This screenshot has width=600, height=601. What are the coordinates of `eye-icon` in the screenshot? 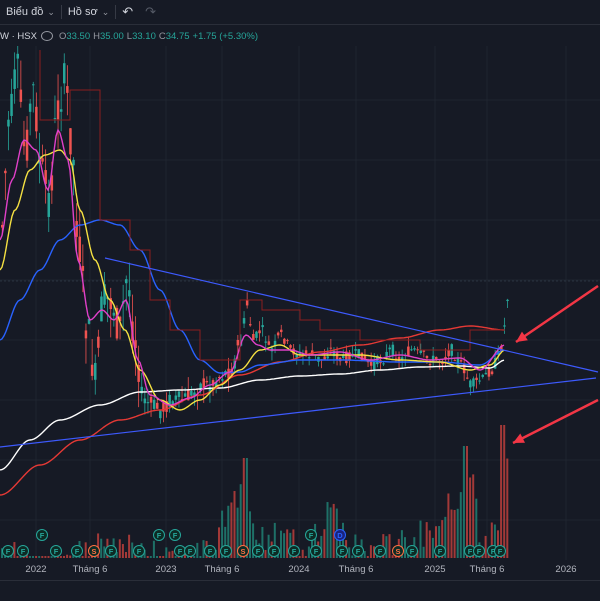 It's located at (46, 36).